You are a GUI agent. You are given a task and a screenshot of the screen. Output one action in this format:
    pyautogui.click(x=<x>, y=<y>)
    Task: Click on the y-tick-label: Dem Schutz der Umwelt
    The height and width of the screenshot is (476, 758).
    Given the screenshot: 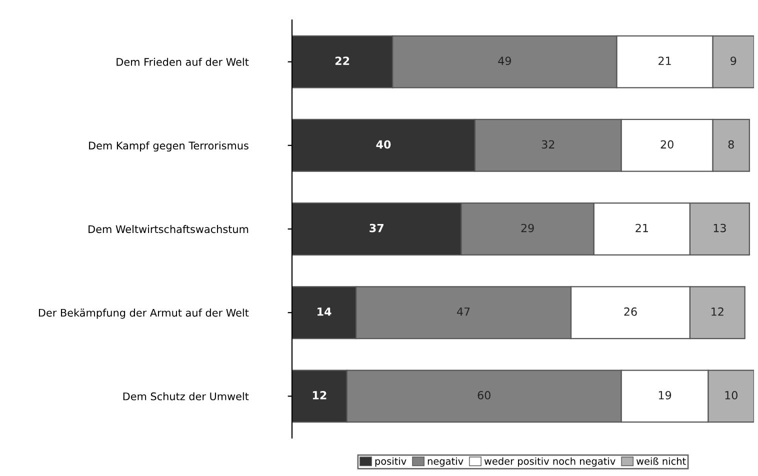 What is the action you would take?
    pyautogui.click(x=186, y=396)
    